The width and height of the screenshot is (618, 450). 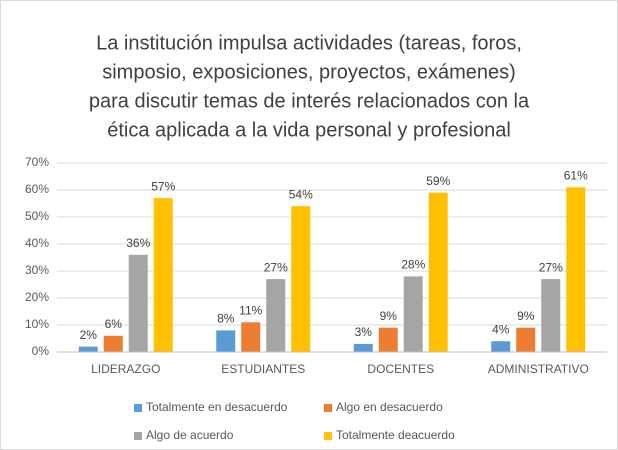 What do you see at coordinates (163, 186) in the screenshot?
I see `data-label: 57%` at bounding box center [163, 186].